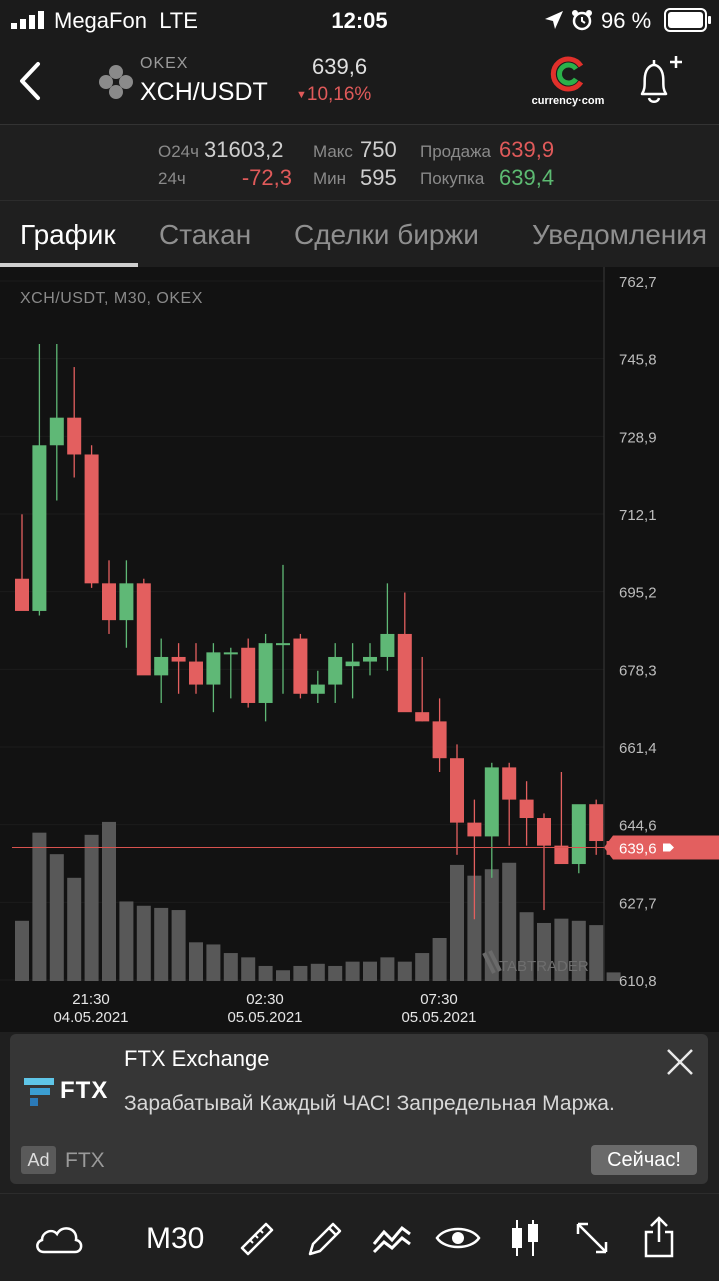 Image resolution: width=719 pixels, height=1281 pixels. Describe the element at coordinates (527, 177) in the screenshot. I see `buy-value: 639,4` at that location.